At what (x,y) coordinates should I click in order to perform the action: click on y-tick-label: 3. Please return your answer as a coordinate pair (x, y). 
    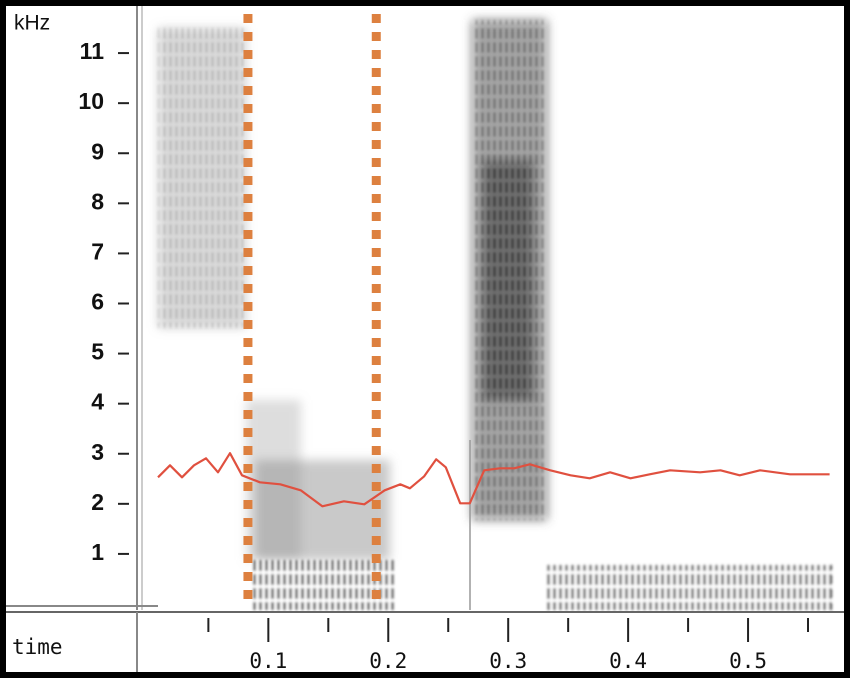
    Looking at the image, I should click on (97, 452).